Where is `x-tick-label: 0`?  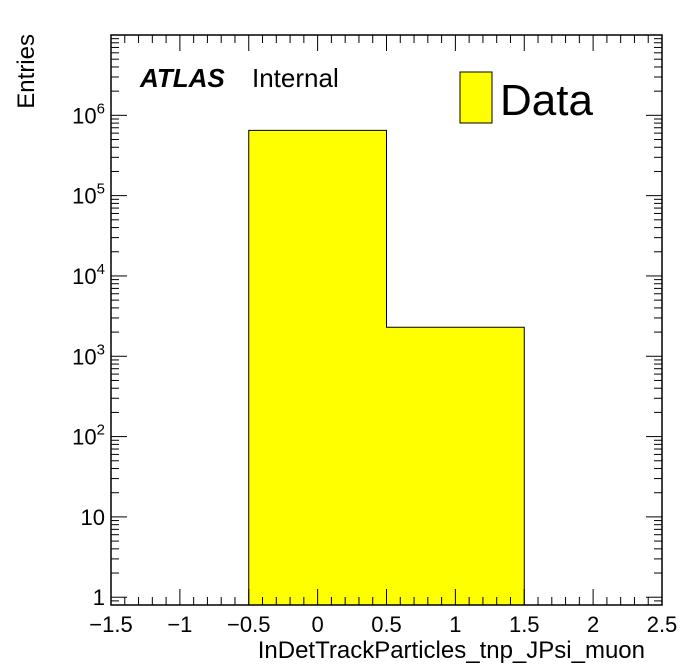
x-tick-label: 0 is located at coordinates (318, 624).